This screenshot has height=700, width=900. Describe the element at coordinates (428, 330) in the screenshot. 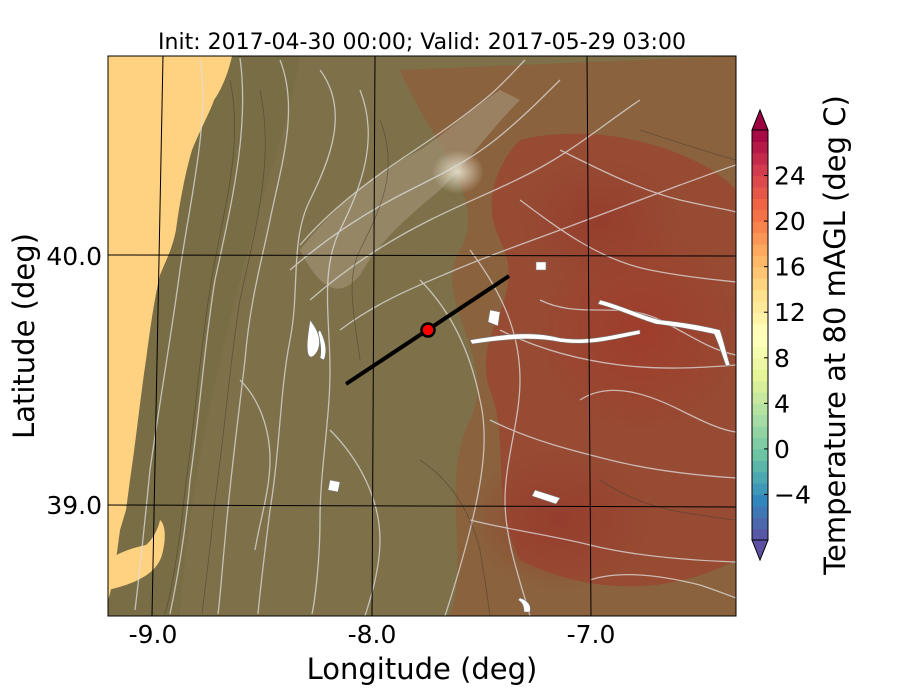

I see `location-marker` at that location.